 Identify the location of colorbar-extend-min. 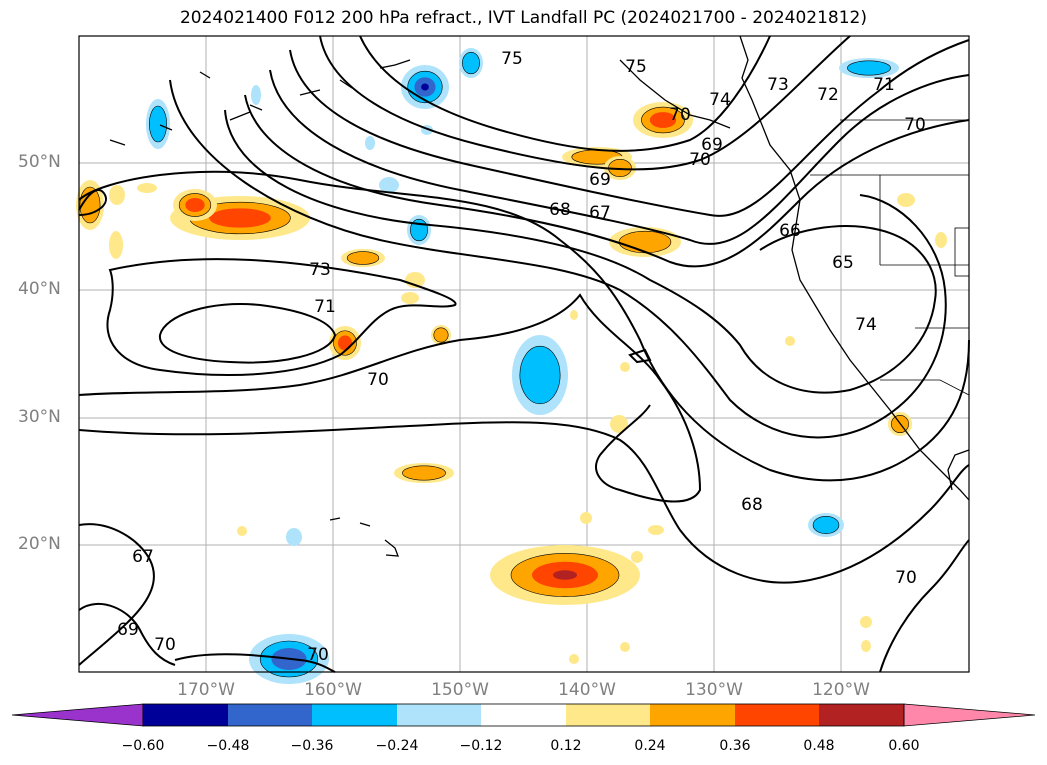
(77, 715).